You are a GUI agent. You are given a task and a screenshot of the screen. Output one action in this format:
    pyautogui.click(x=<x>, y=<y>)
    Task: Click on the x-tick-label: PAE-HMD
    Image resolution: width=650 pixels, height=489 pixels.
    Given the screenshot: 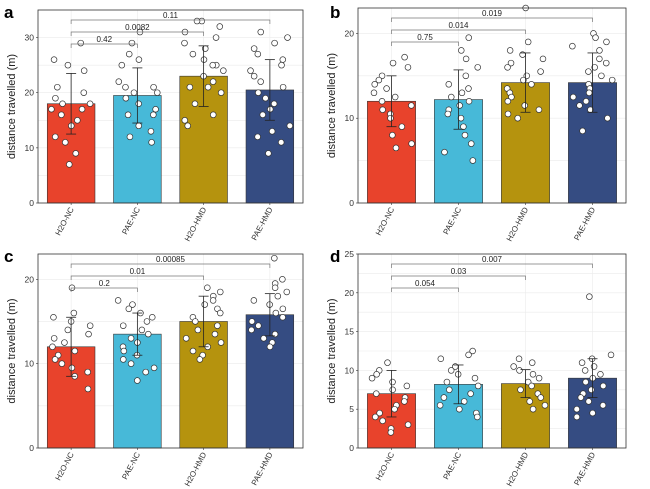 What is the action you would take?
    pyautogui.click(x=262, y=224)
    